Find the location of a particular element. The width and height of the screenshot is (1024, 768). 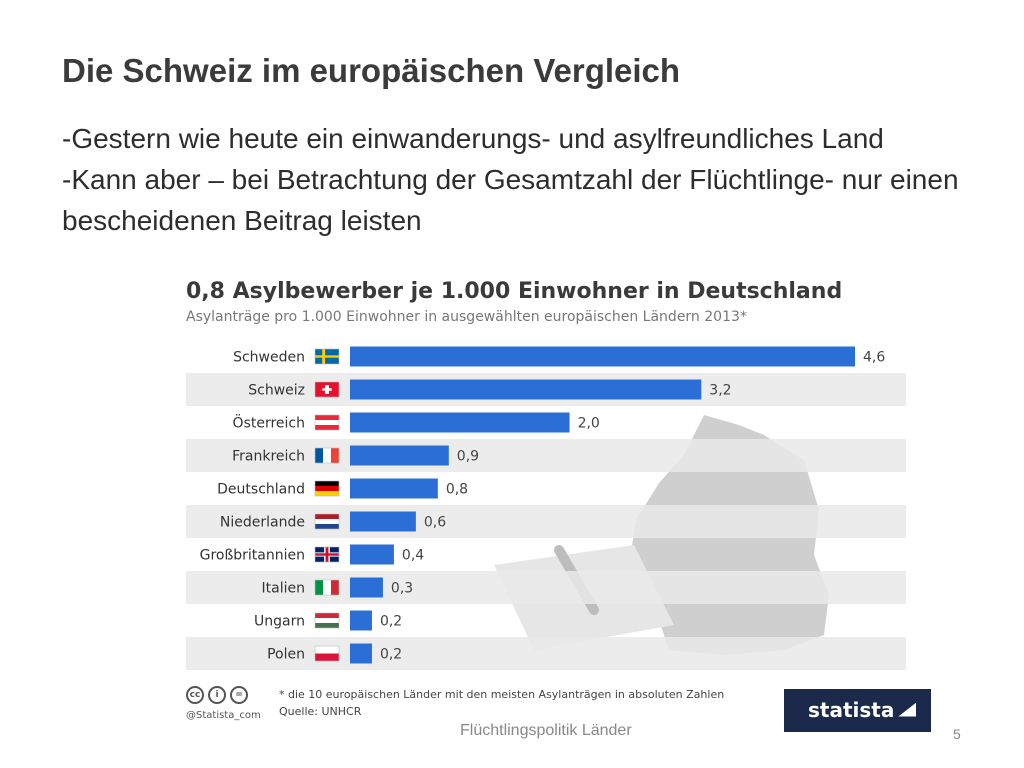

austria-flag is located at coordinates (327, 422).